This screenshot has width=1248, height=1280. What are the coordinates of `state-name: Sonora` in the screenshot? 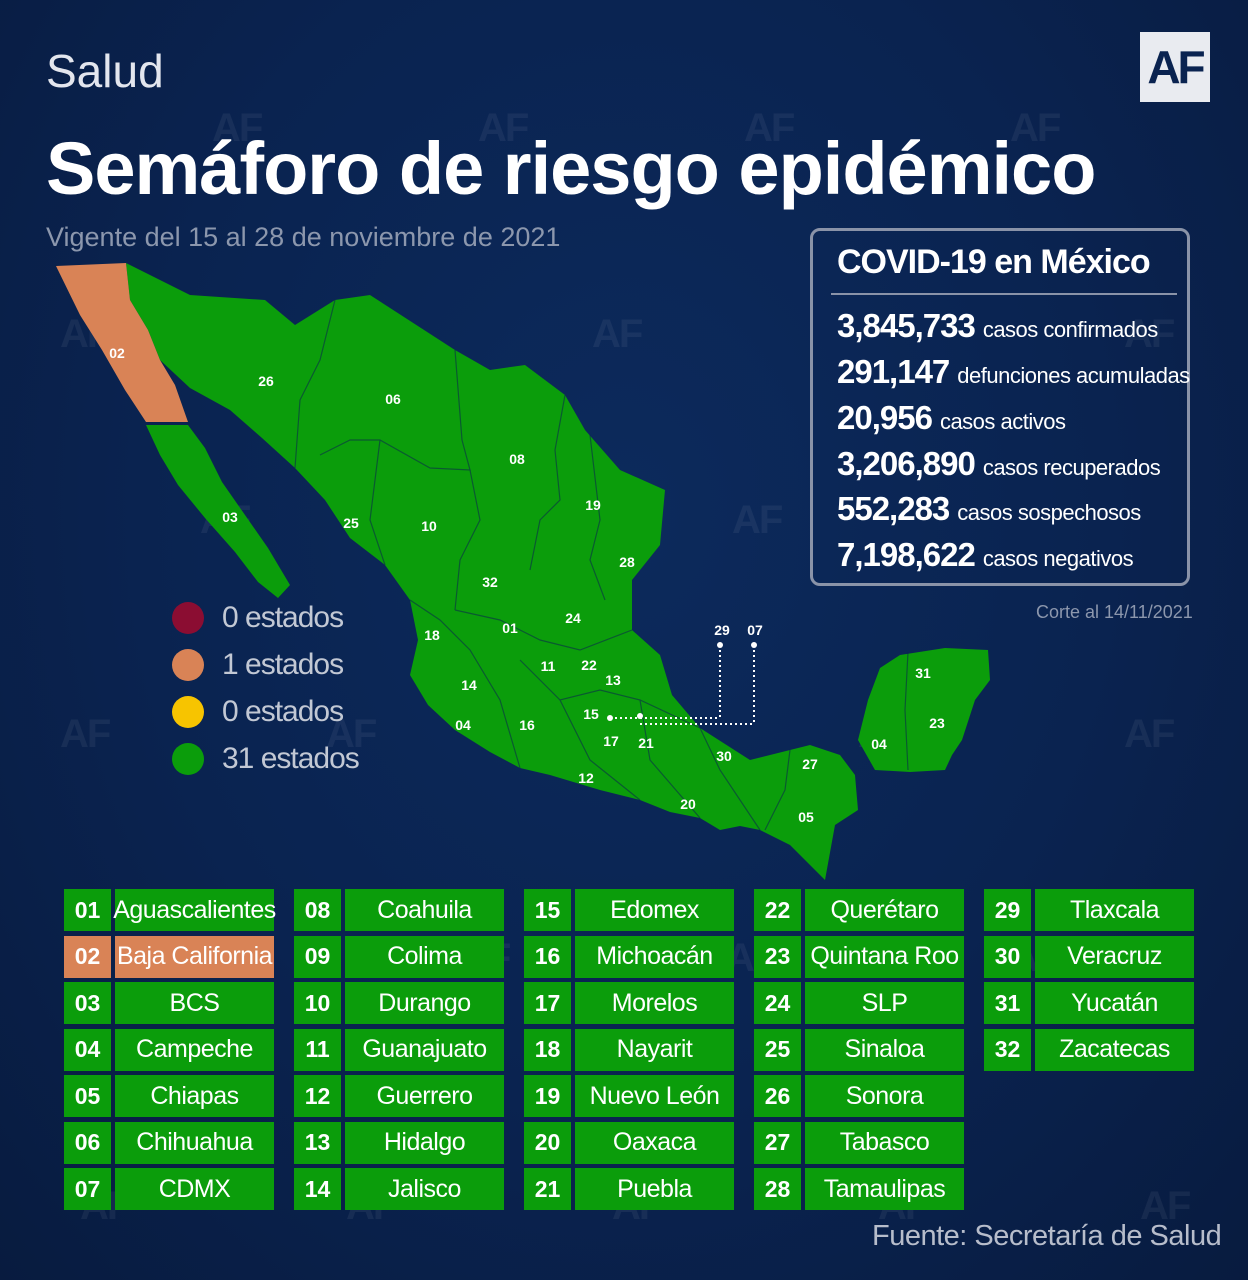 It's located at (884, 1096).